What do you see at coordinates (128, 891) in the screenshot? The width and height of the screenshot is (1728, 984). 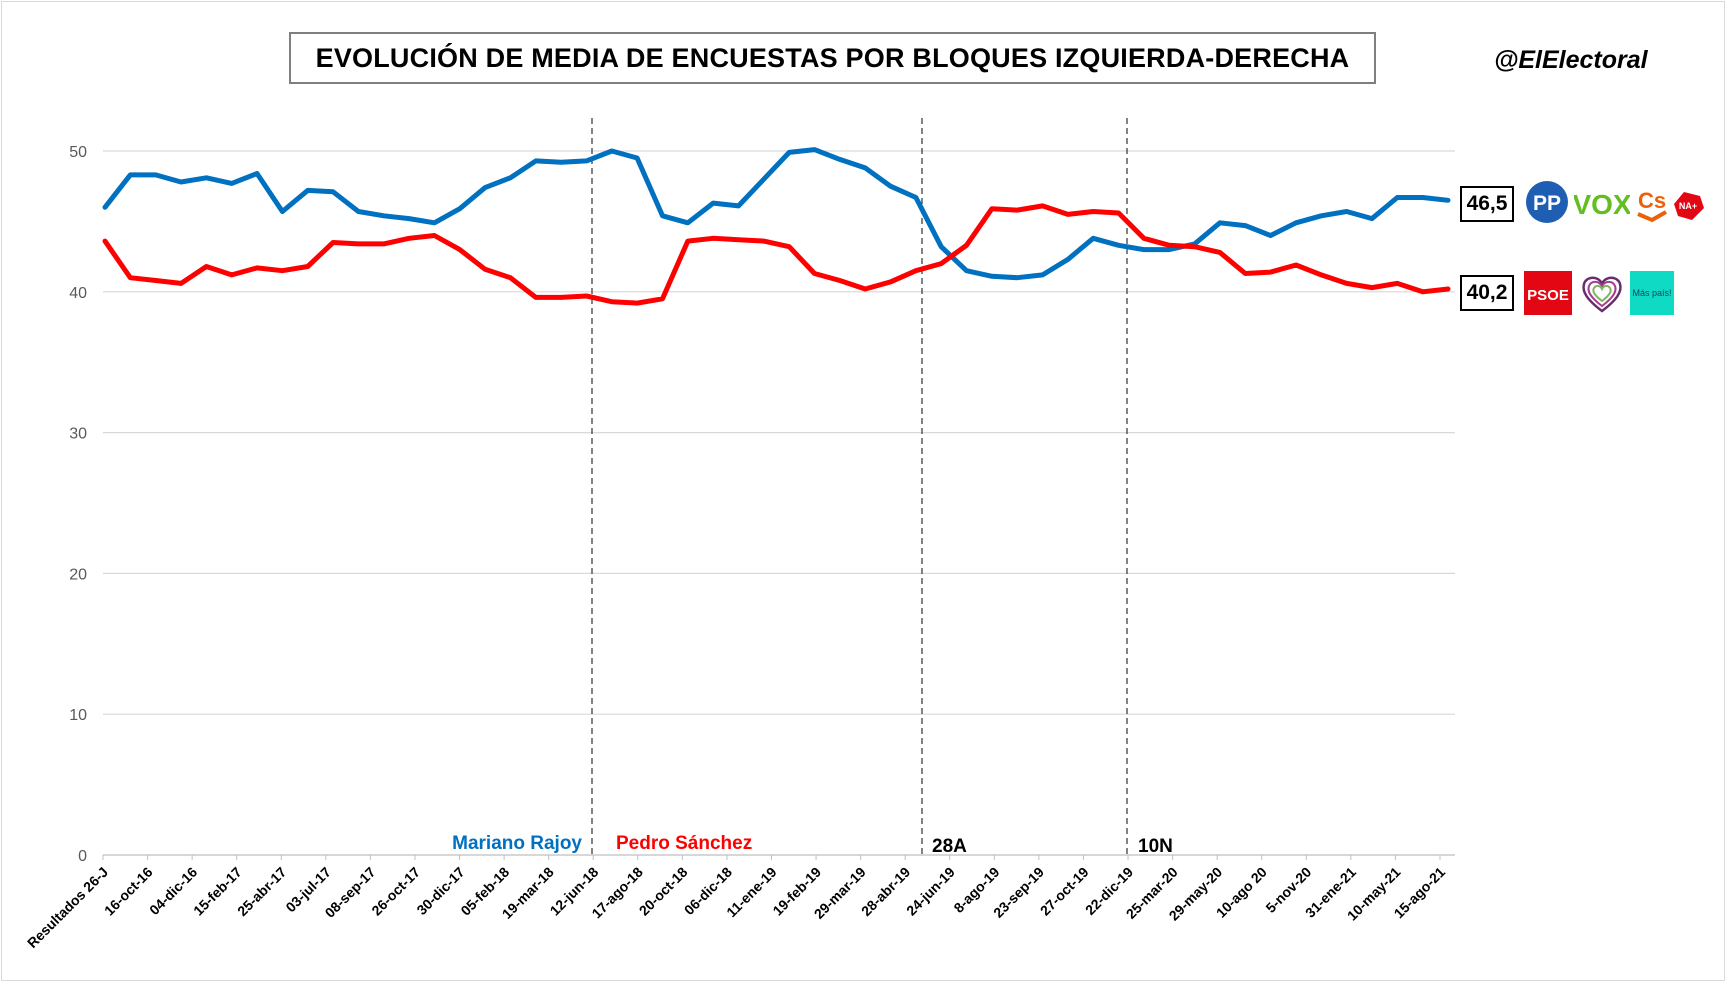 I see `x-tick-label: 16-oct-16` at bounding box center [128, 891].